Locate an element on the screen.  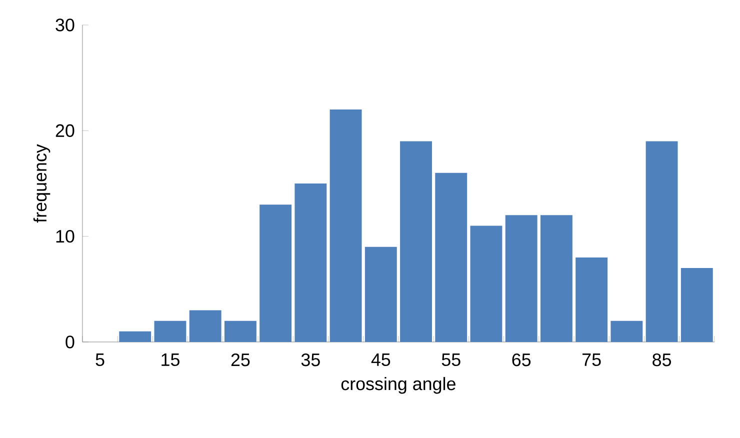
x-axis-title: crossing angle is located at coordinates (398, 385).